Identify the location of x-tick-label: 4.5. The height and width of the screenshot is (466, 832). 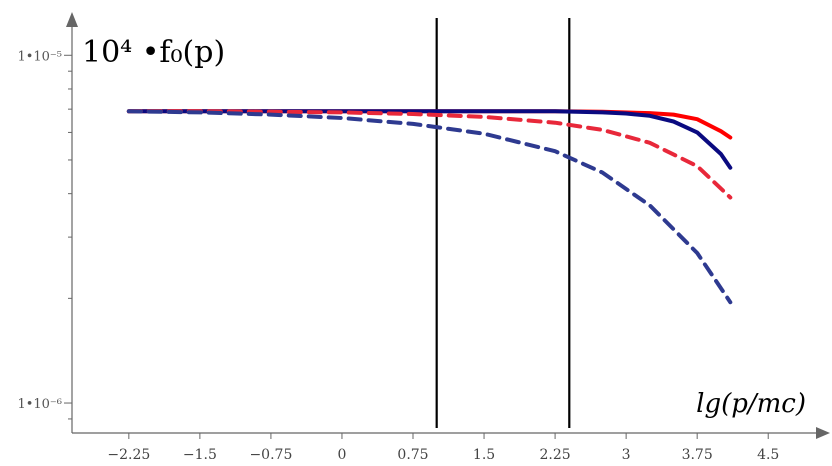
(768, 455).